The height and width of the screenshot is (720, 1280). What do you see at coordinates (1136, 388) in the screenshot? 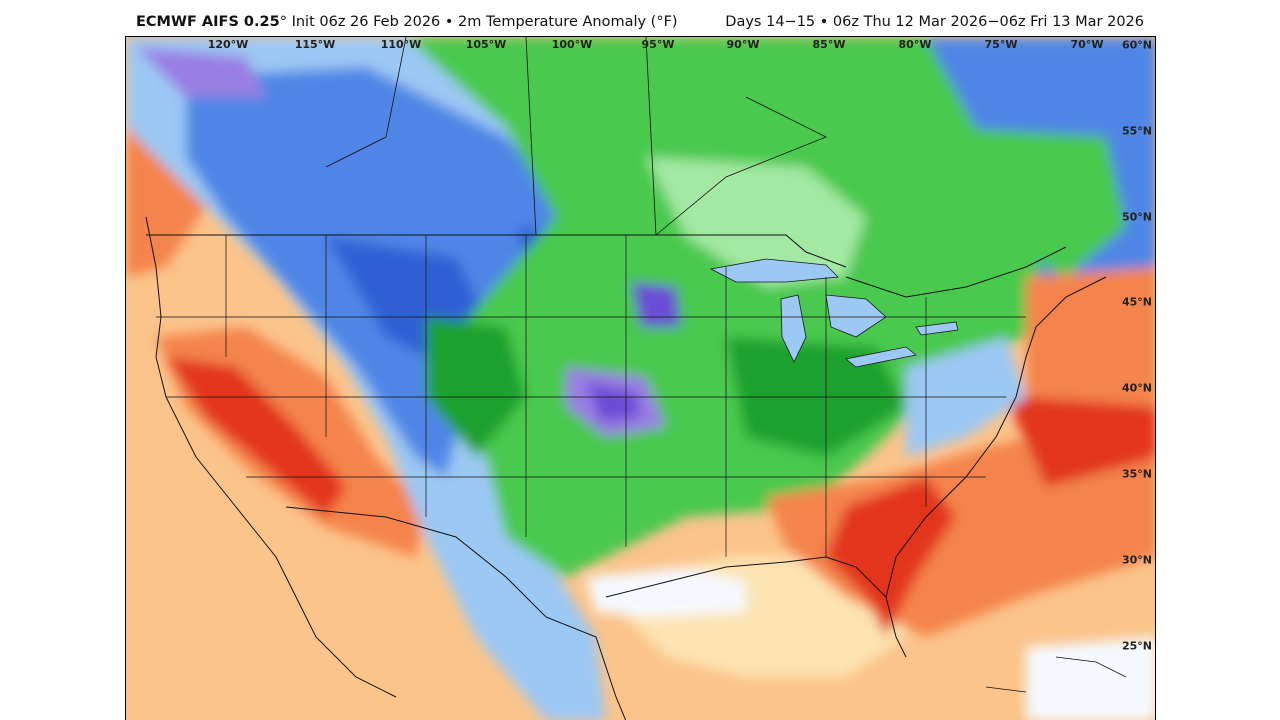
I see `lat-label-40n: 40°N` at bounding box center [1136, 388].